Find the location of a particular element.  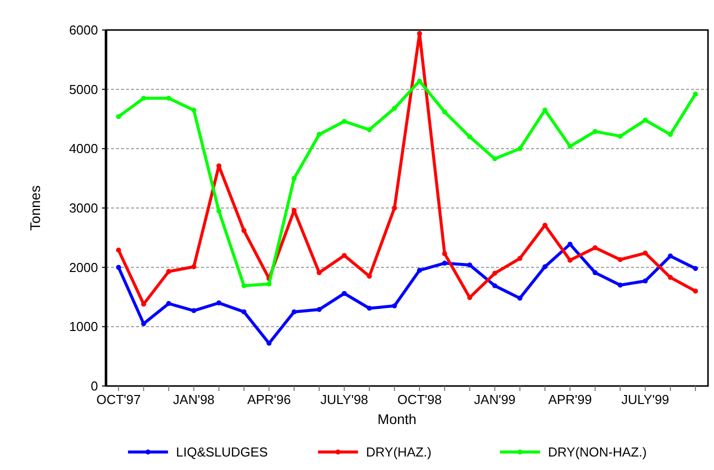

x-tick-label: OCT'97 is located at coordinates (118, 399).